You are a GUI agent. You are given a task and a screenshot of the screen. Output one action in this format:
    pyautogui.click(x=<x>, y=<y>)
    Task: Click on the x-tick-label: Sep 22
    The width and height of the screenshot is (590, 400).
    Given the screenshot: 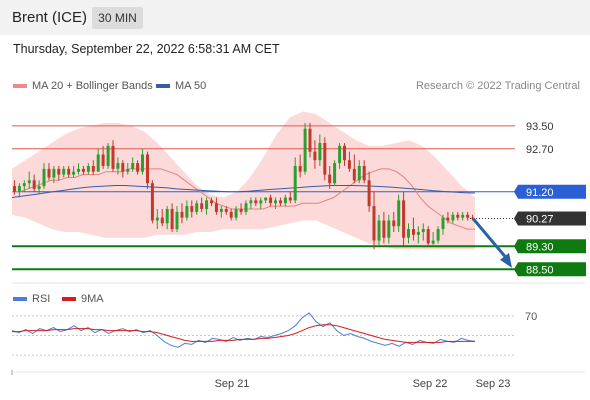 What is the action you would take?
    pyautogui.click(x=430, y=384)
    